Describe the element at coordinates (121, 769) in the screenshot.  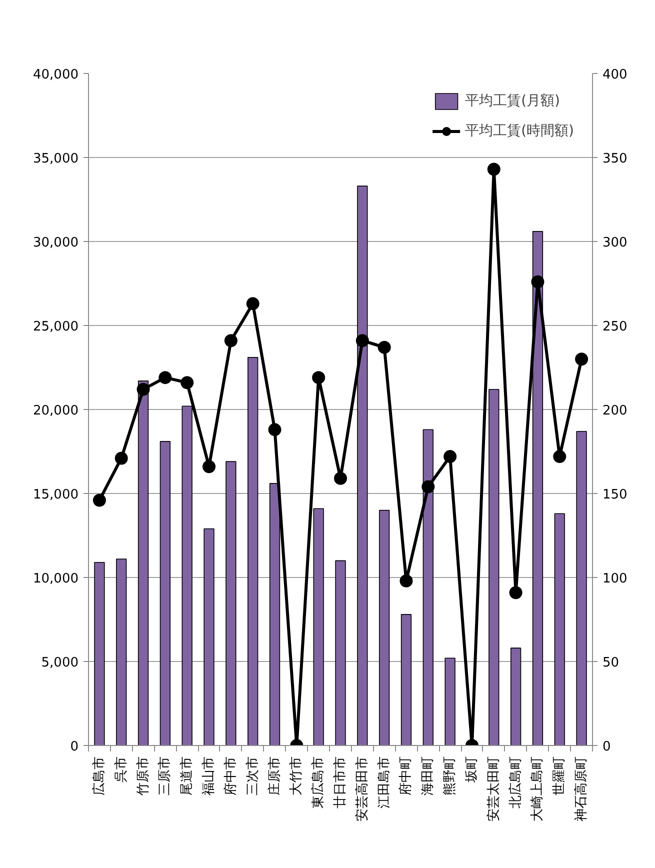
I see `x-tick-label: 呉市` at that location.